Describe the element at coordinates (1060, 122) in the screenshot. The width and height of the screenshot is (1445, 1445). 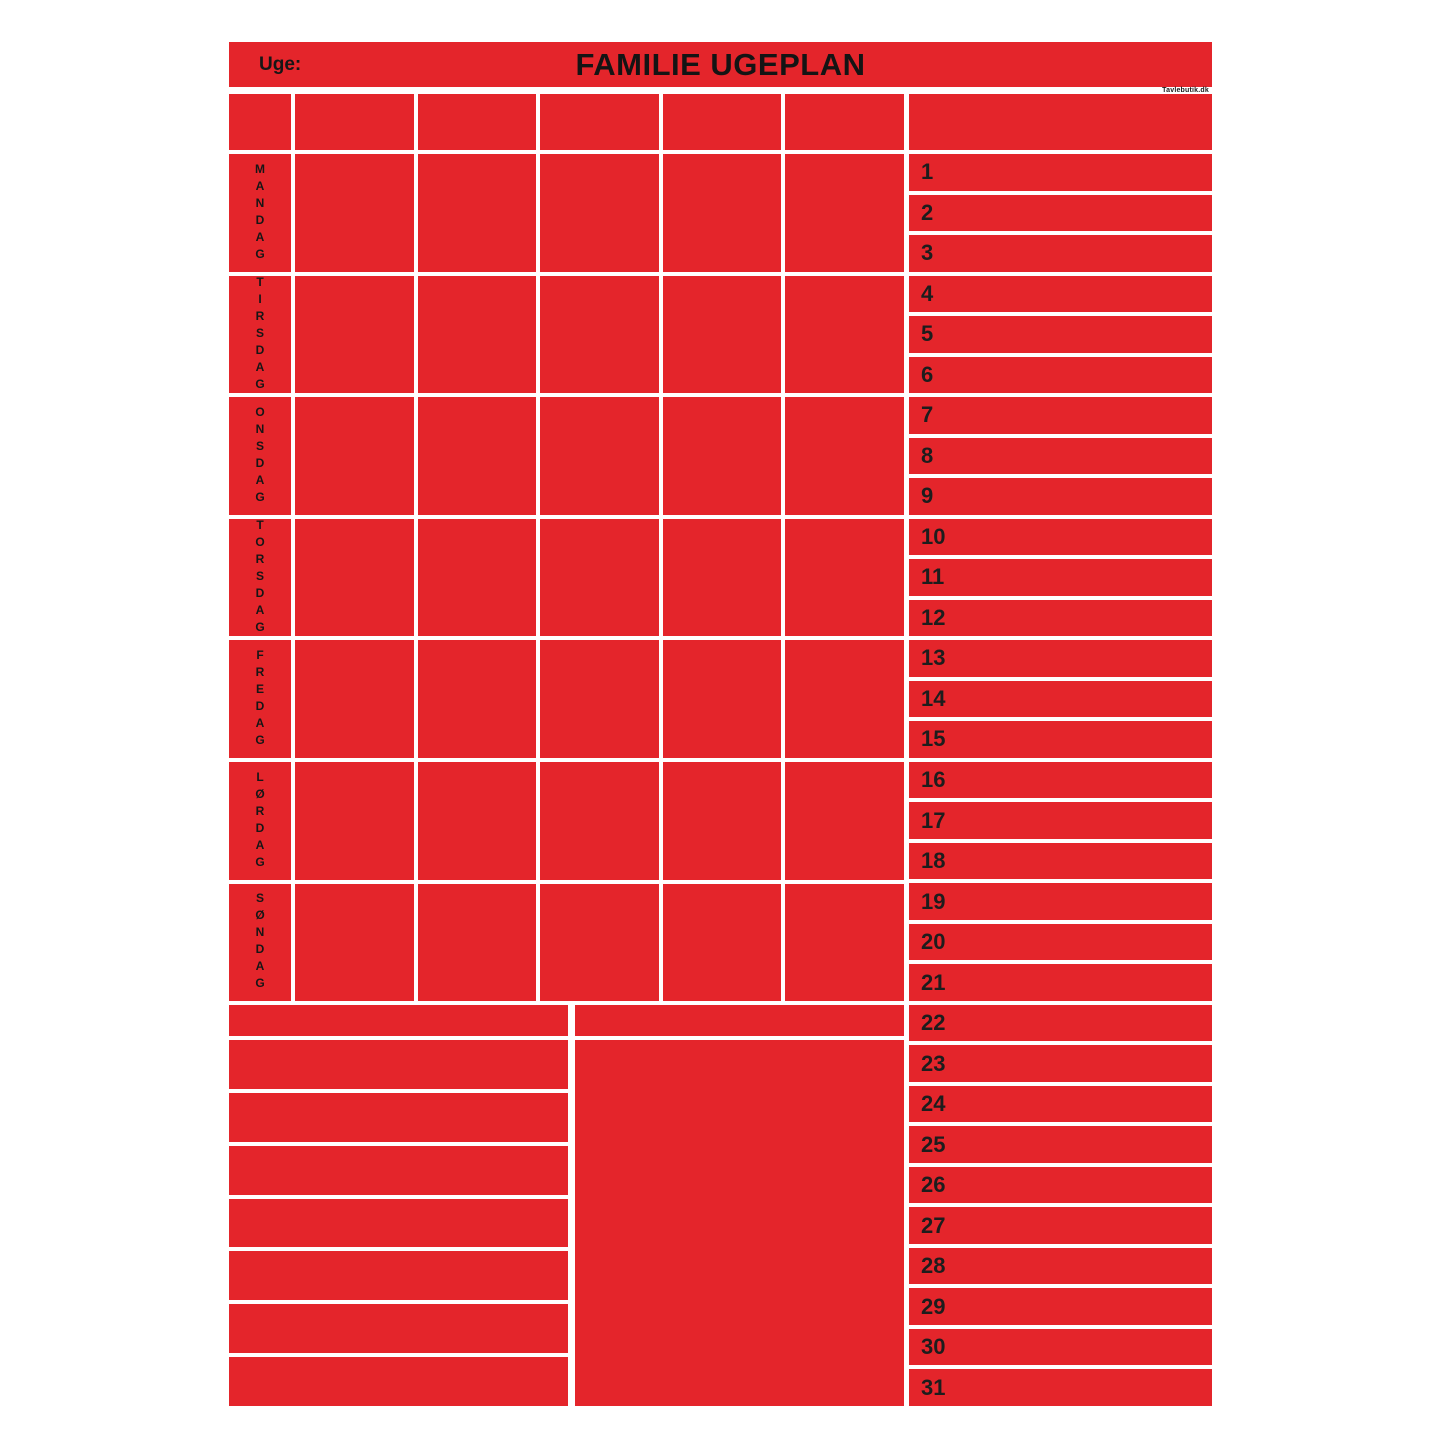
I see `month-list-header-box` at that location.